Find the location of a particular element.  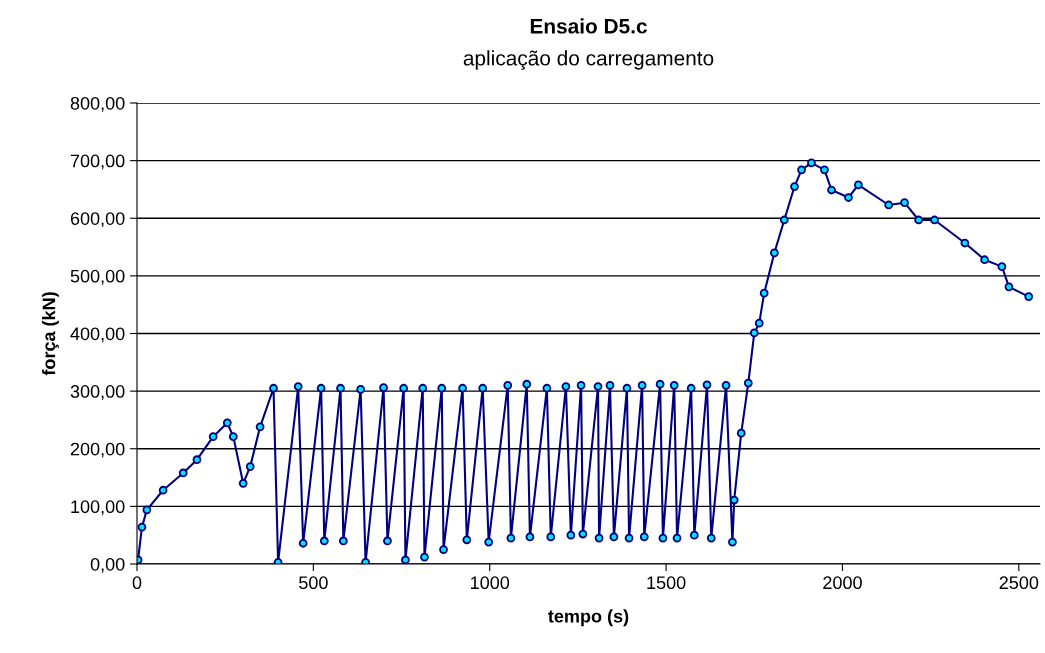

x-tick-label: 2000 is located at coordinates (842, 583).